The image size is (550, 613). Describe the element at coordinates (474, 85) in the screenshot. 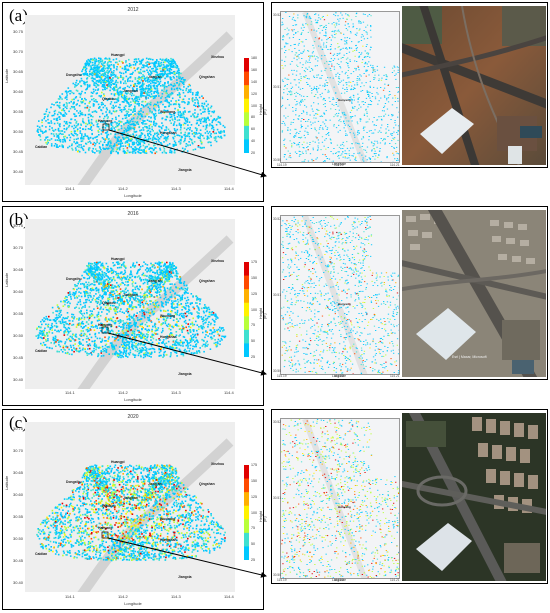

I see `satellite-image-a` at that location.